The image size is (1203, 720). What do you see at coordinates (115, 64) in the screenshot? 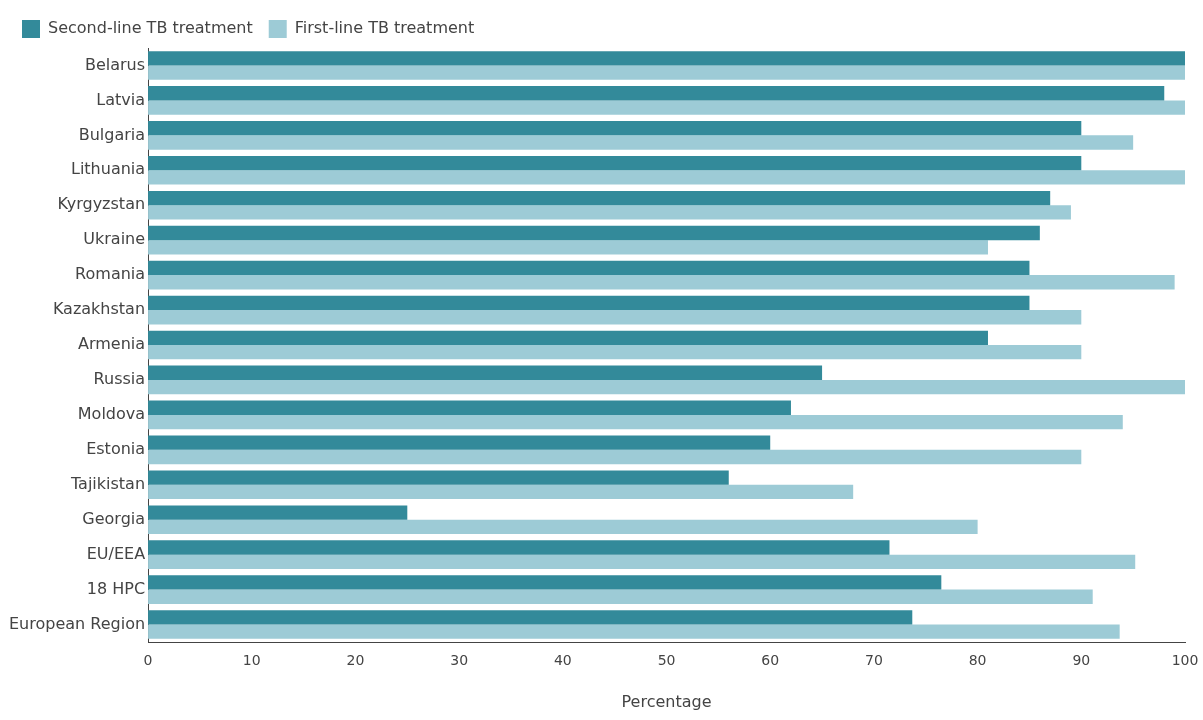
I see `y-tick-label: Belarus` at bounding box center [115, 64].